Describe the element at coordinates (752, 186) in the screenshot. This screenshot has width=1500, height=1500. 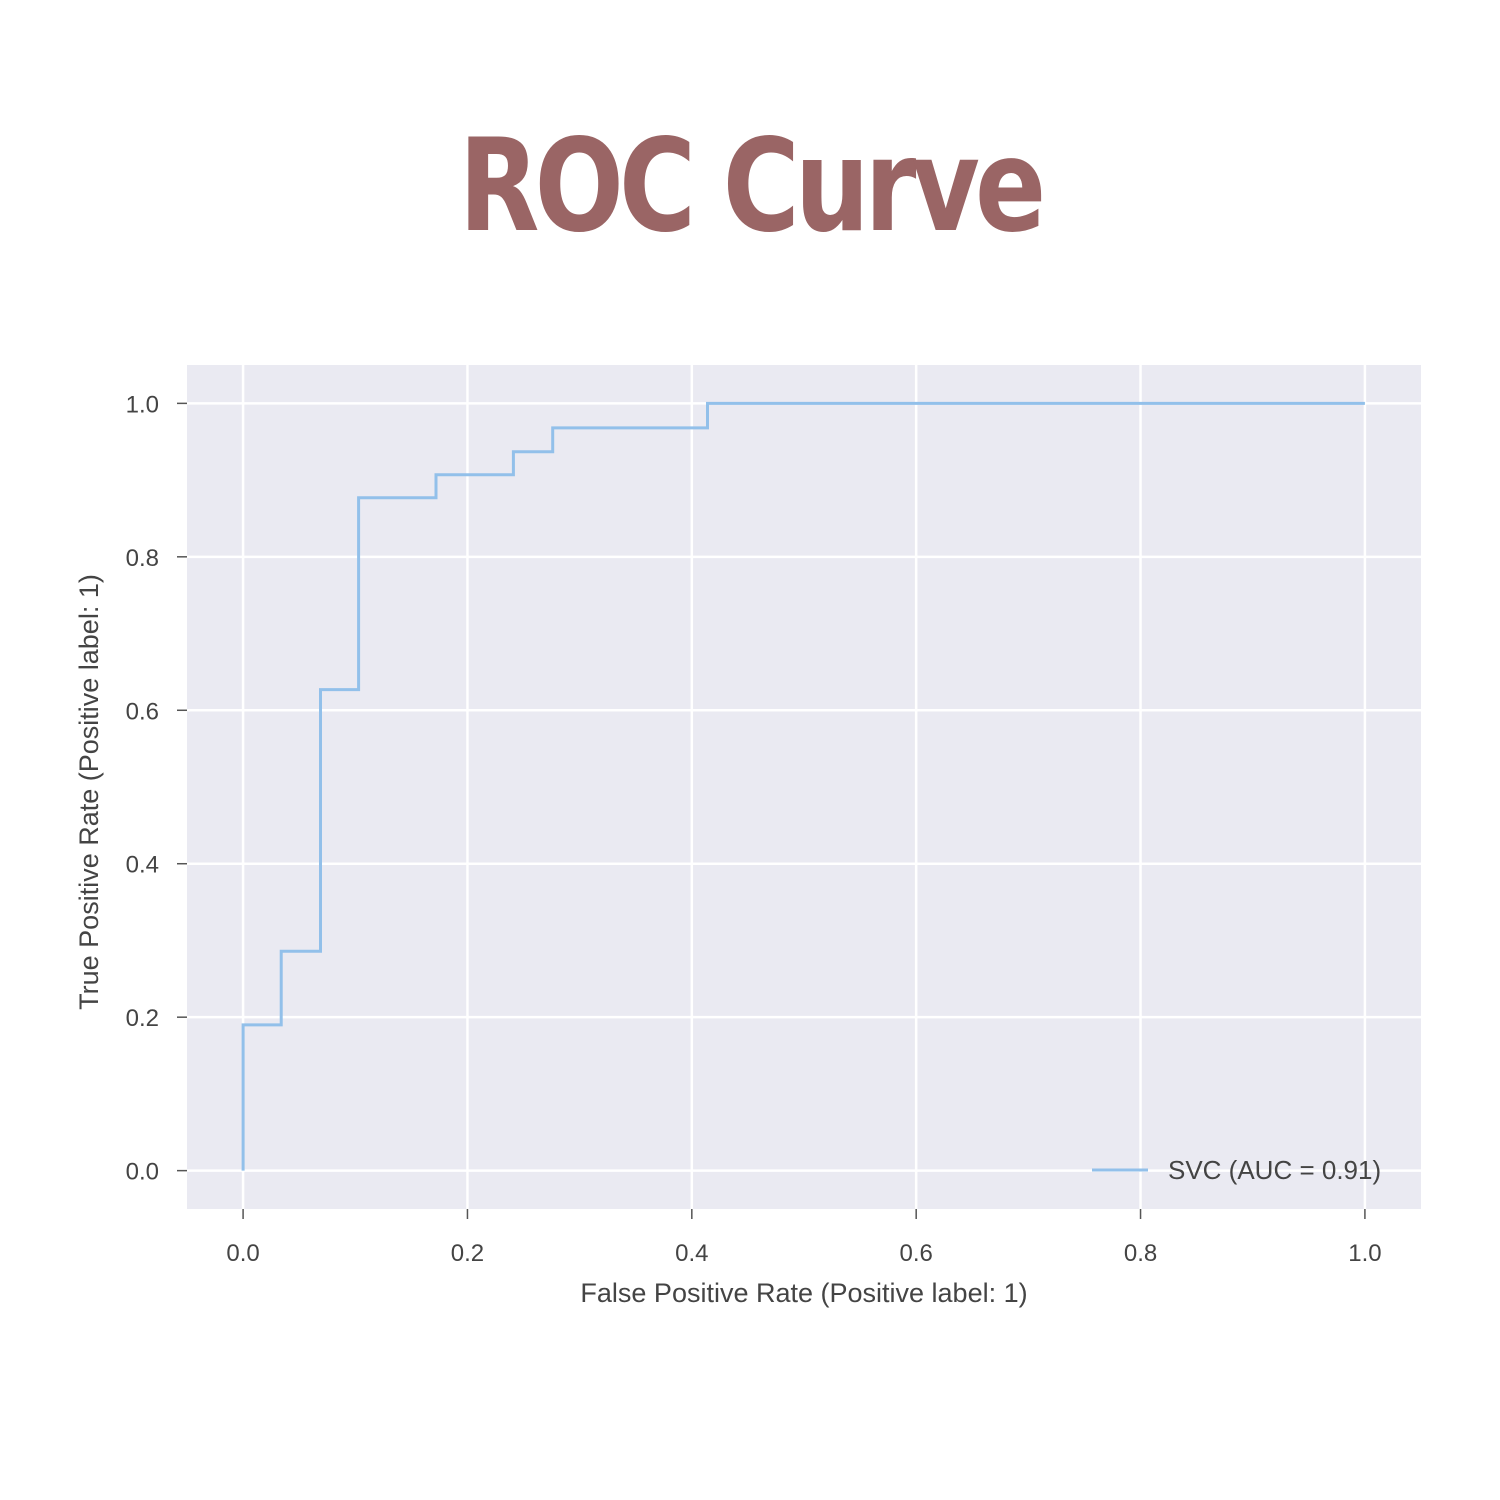
I see `page-title: ROC Curve` at that location.